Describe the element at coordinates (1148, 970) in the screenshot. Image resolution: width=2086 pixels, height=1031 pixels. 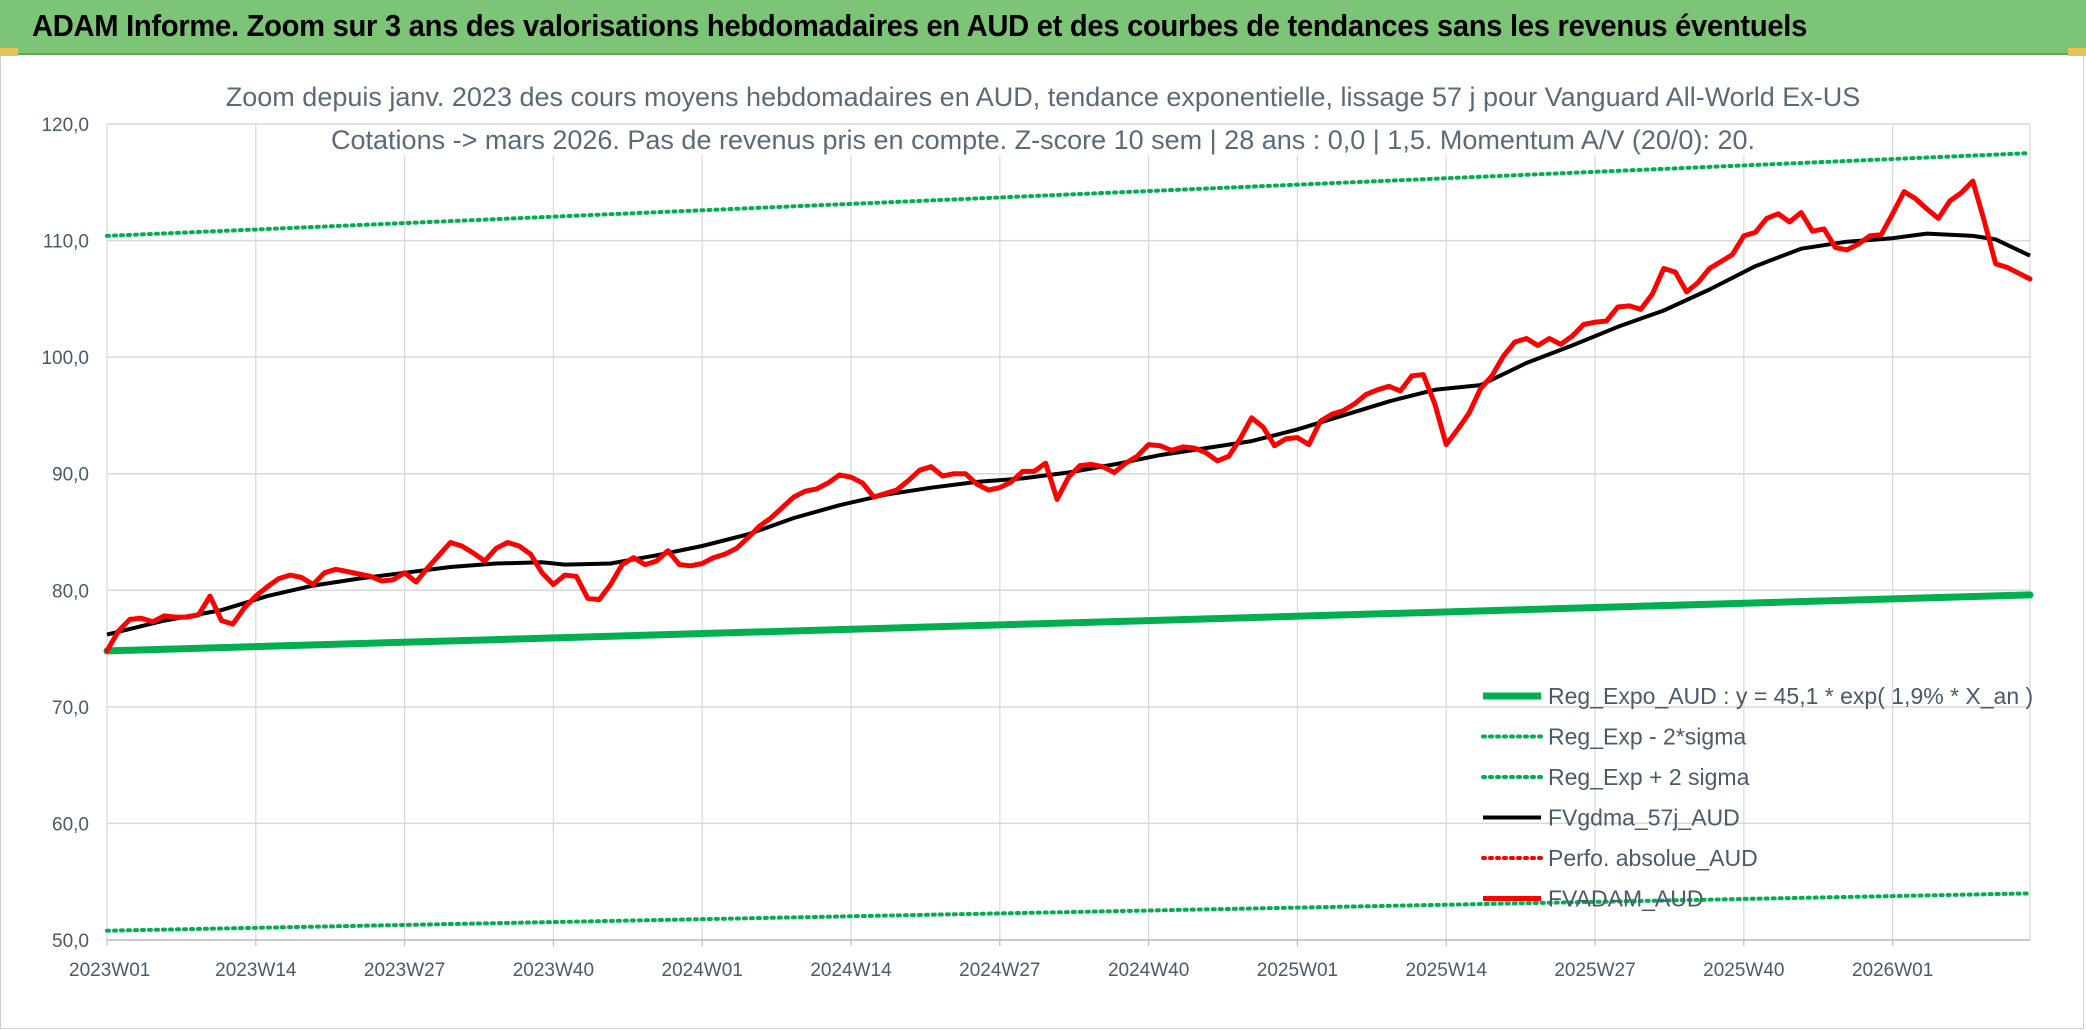
I see `x-tick-label: 2024W40` at that location.